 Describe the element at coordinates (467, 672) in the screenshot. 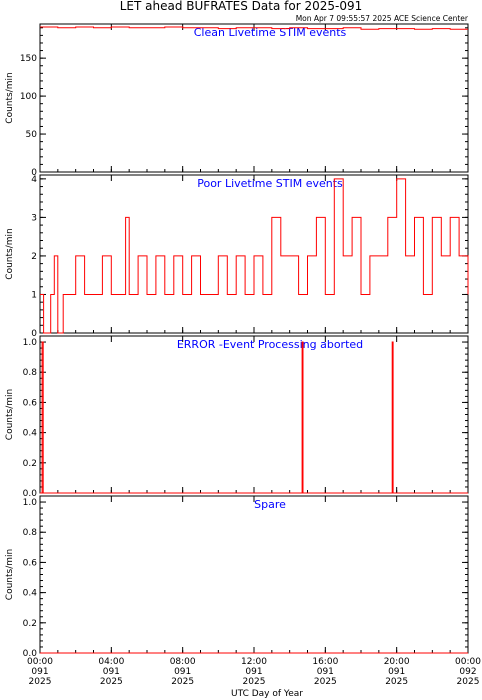

I see `x-tick-label: 092` at that location.